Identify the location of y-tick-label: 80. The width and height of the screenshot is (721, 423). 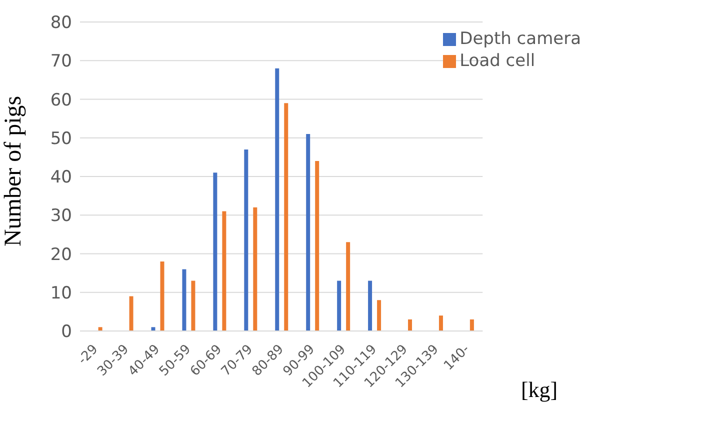
(61, 23).